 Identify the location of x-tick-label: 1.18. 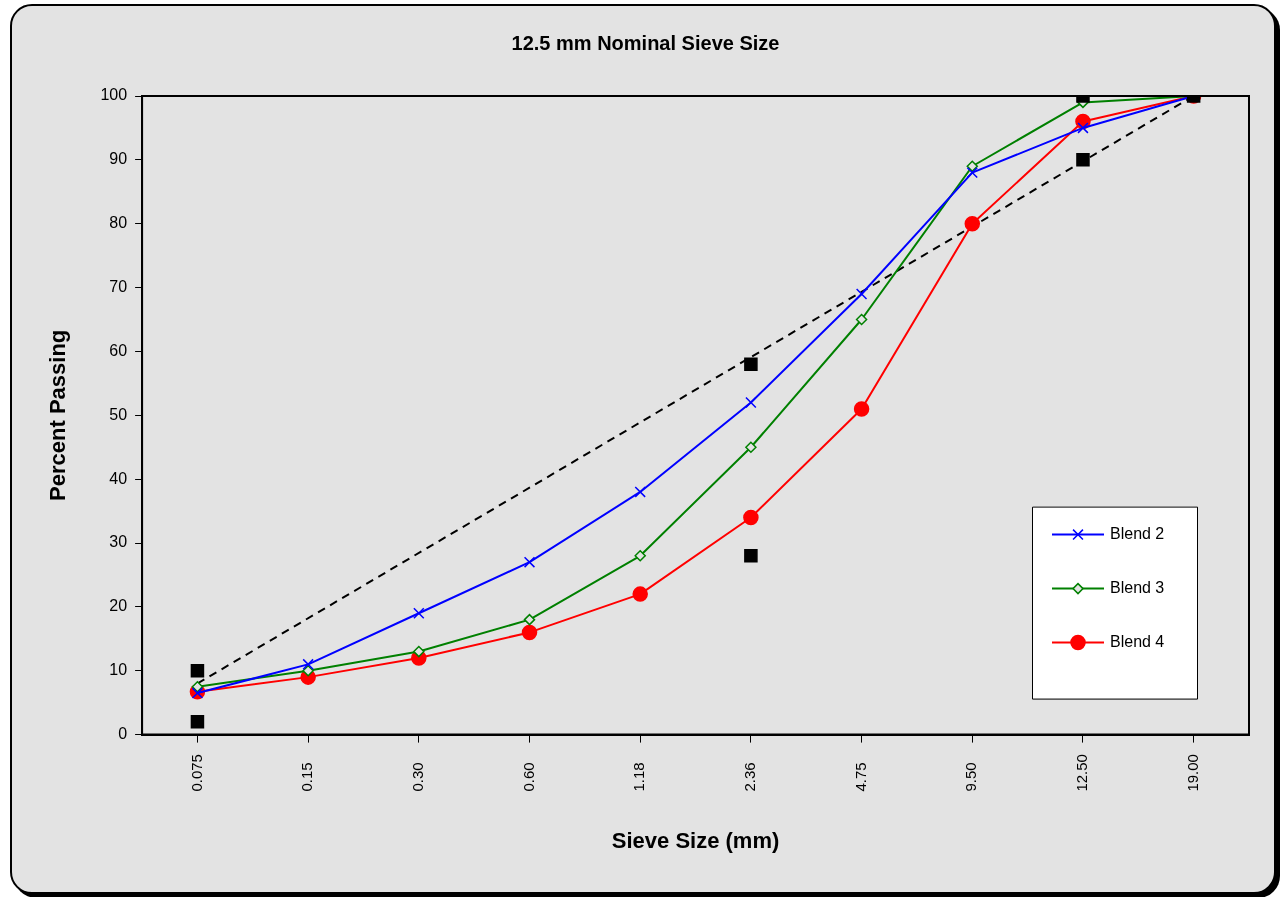
(639, 777).